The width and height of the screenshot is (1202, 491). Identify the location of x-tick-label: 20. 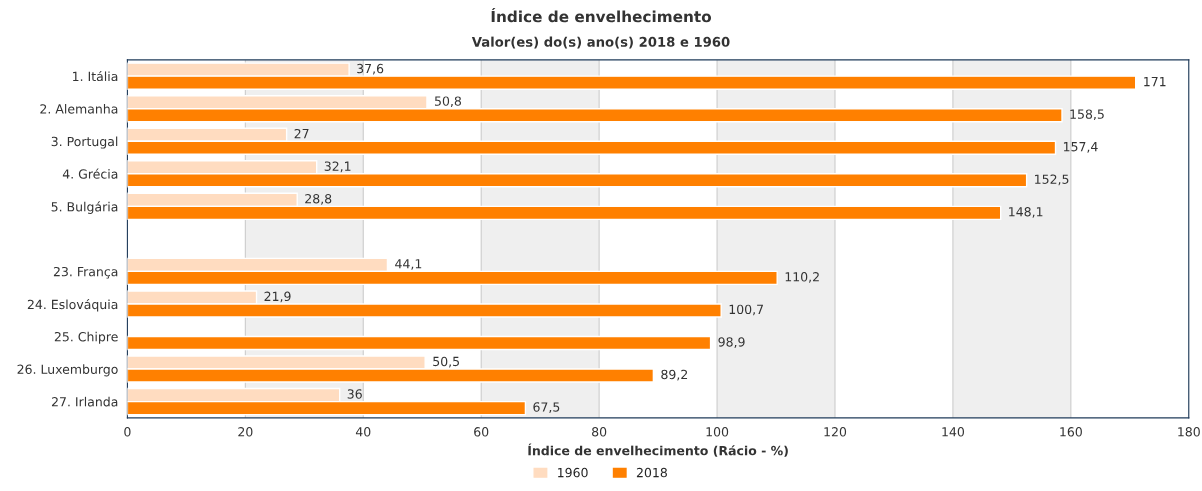
(245, 432).